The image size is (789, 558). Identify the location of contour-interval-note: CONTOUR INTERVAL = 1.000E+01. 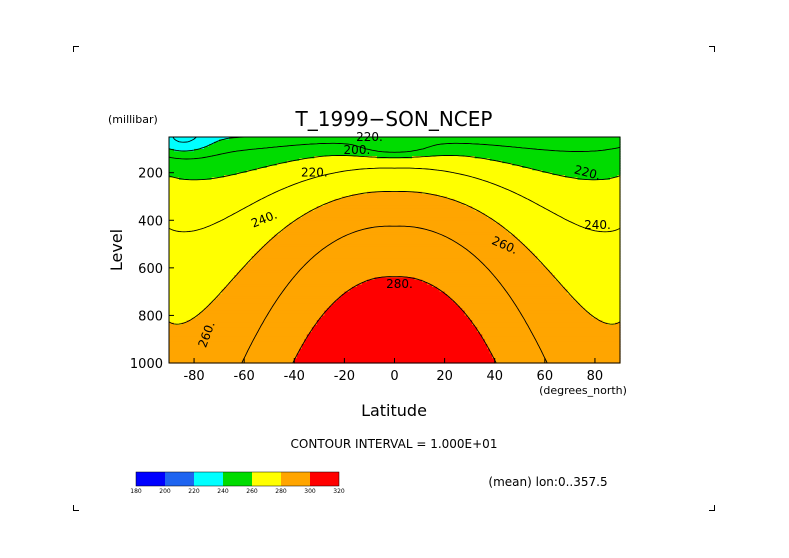
(394, 444).